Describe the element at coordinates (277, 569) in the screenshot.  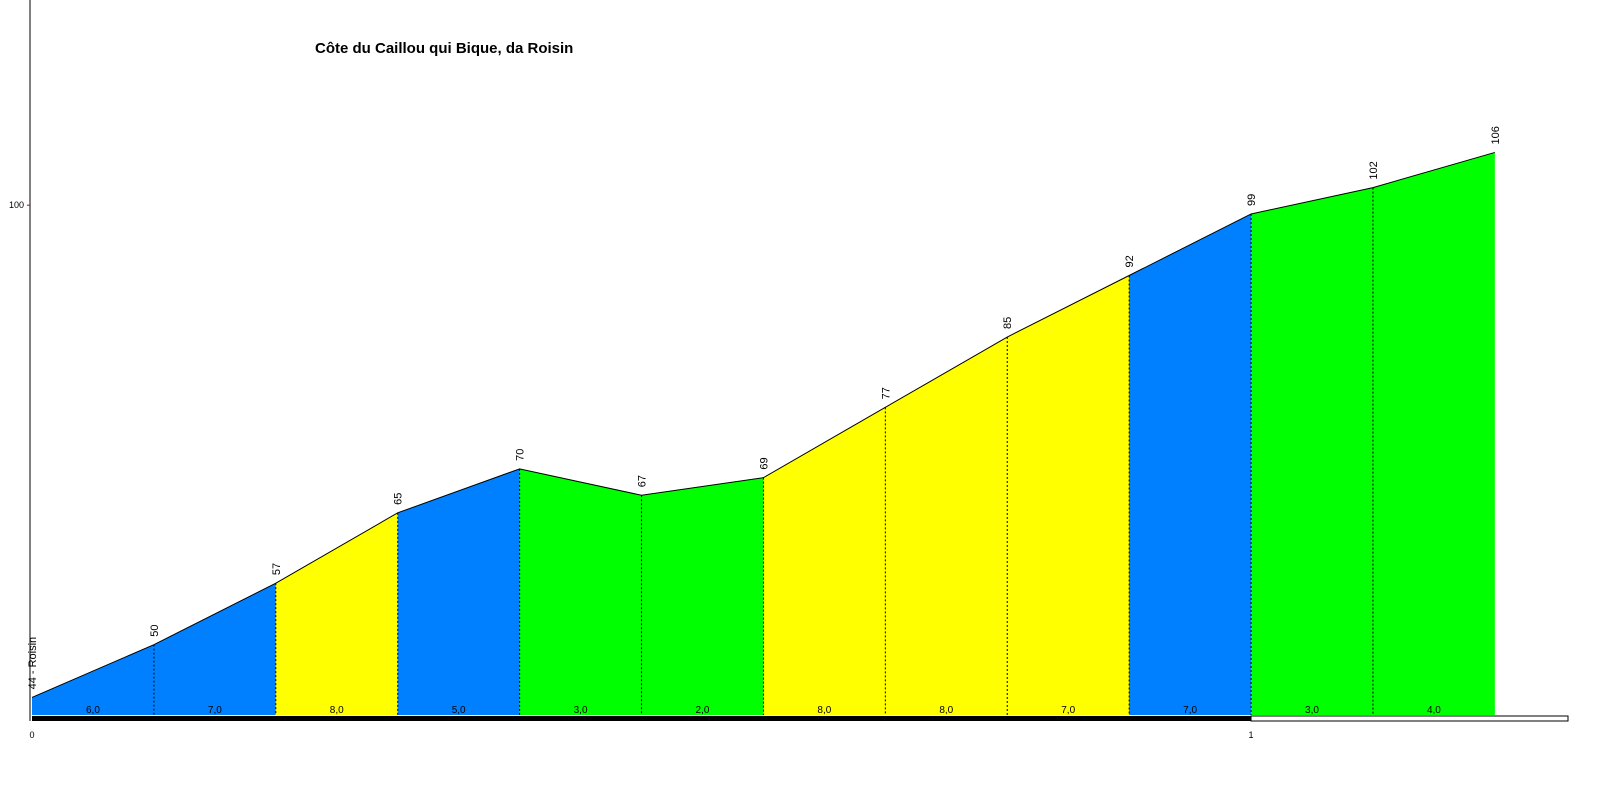
I see `elevation-label: 57` at that location.